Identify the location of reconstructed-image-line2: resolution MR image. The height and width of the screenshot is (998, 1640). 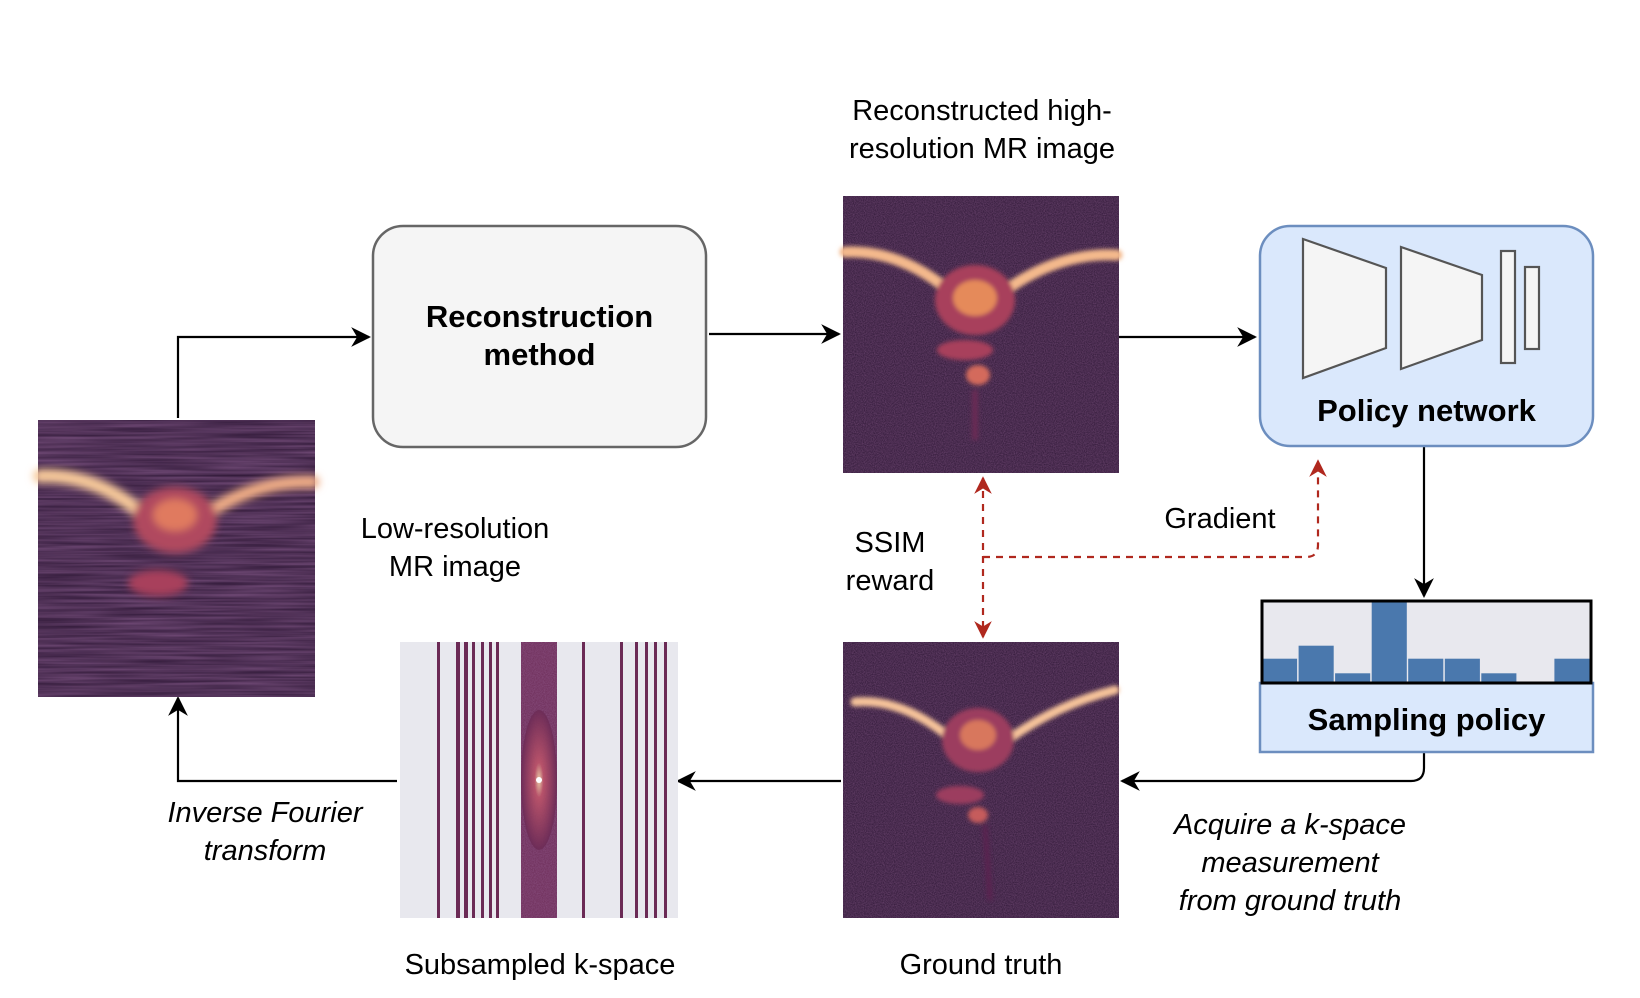
(982, 149).